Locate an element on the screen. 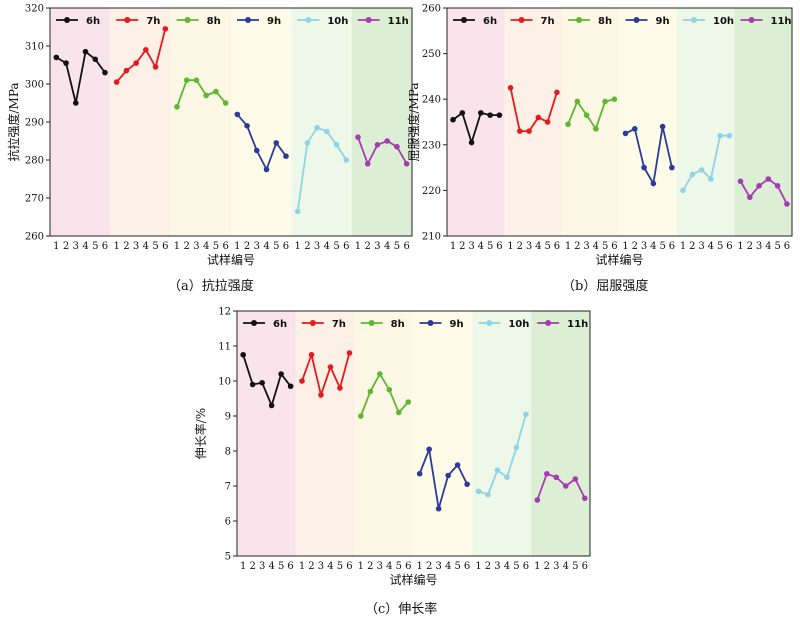  caption-a: （a）抗拉强度 is located at coordinates (211, 286).